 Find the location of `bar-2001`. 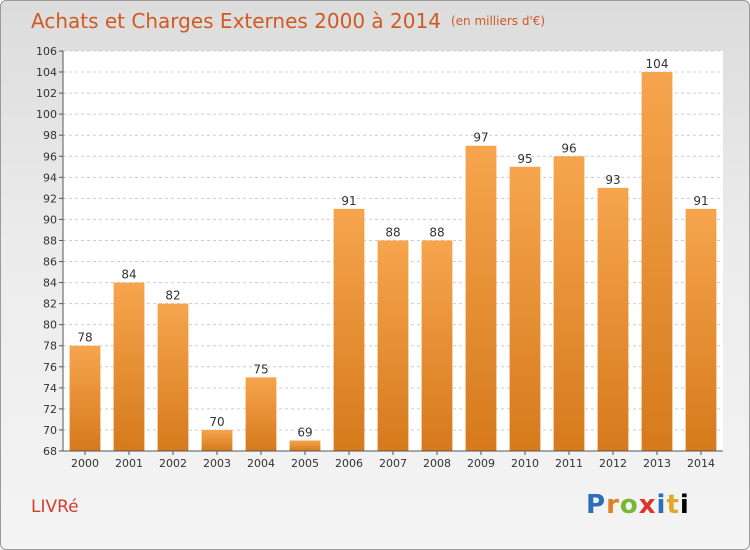

bar-2001 is located at coordinates (129, 366).